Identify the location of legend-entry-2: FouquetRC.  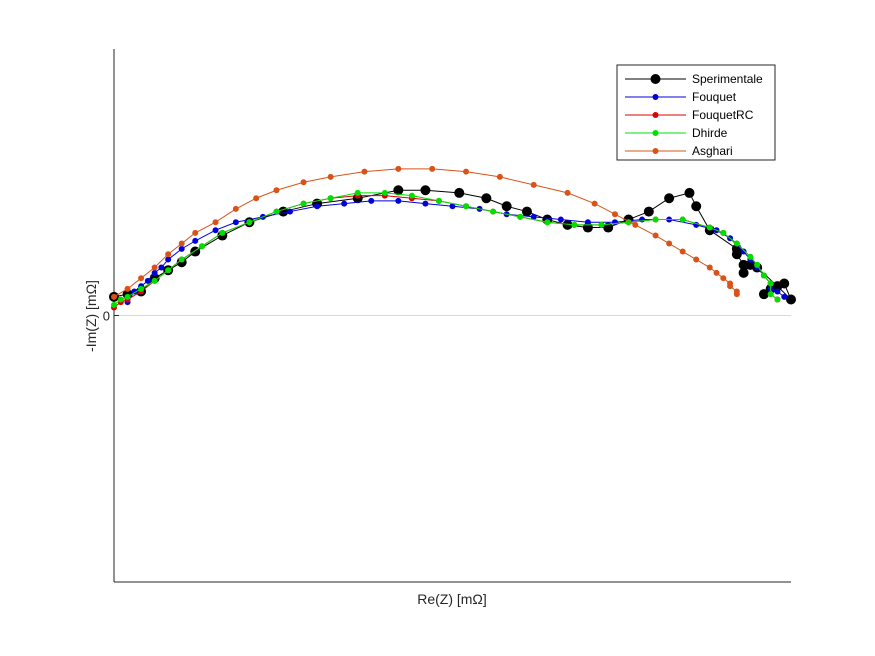
(723, 115).